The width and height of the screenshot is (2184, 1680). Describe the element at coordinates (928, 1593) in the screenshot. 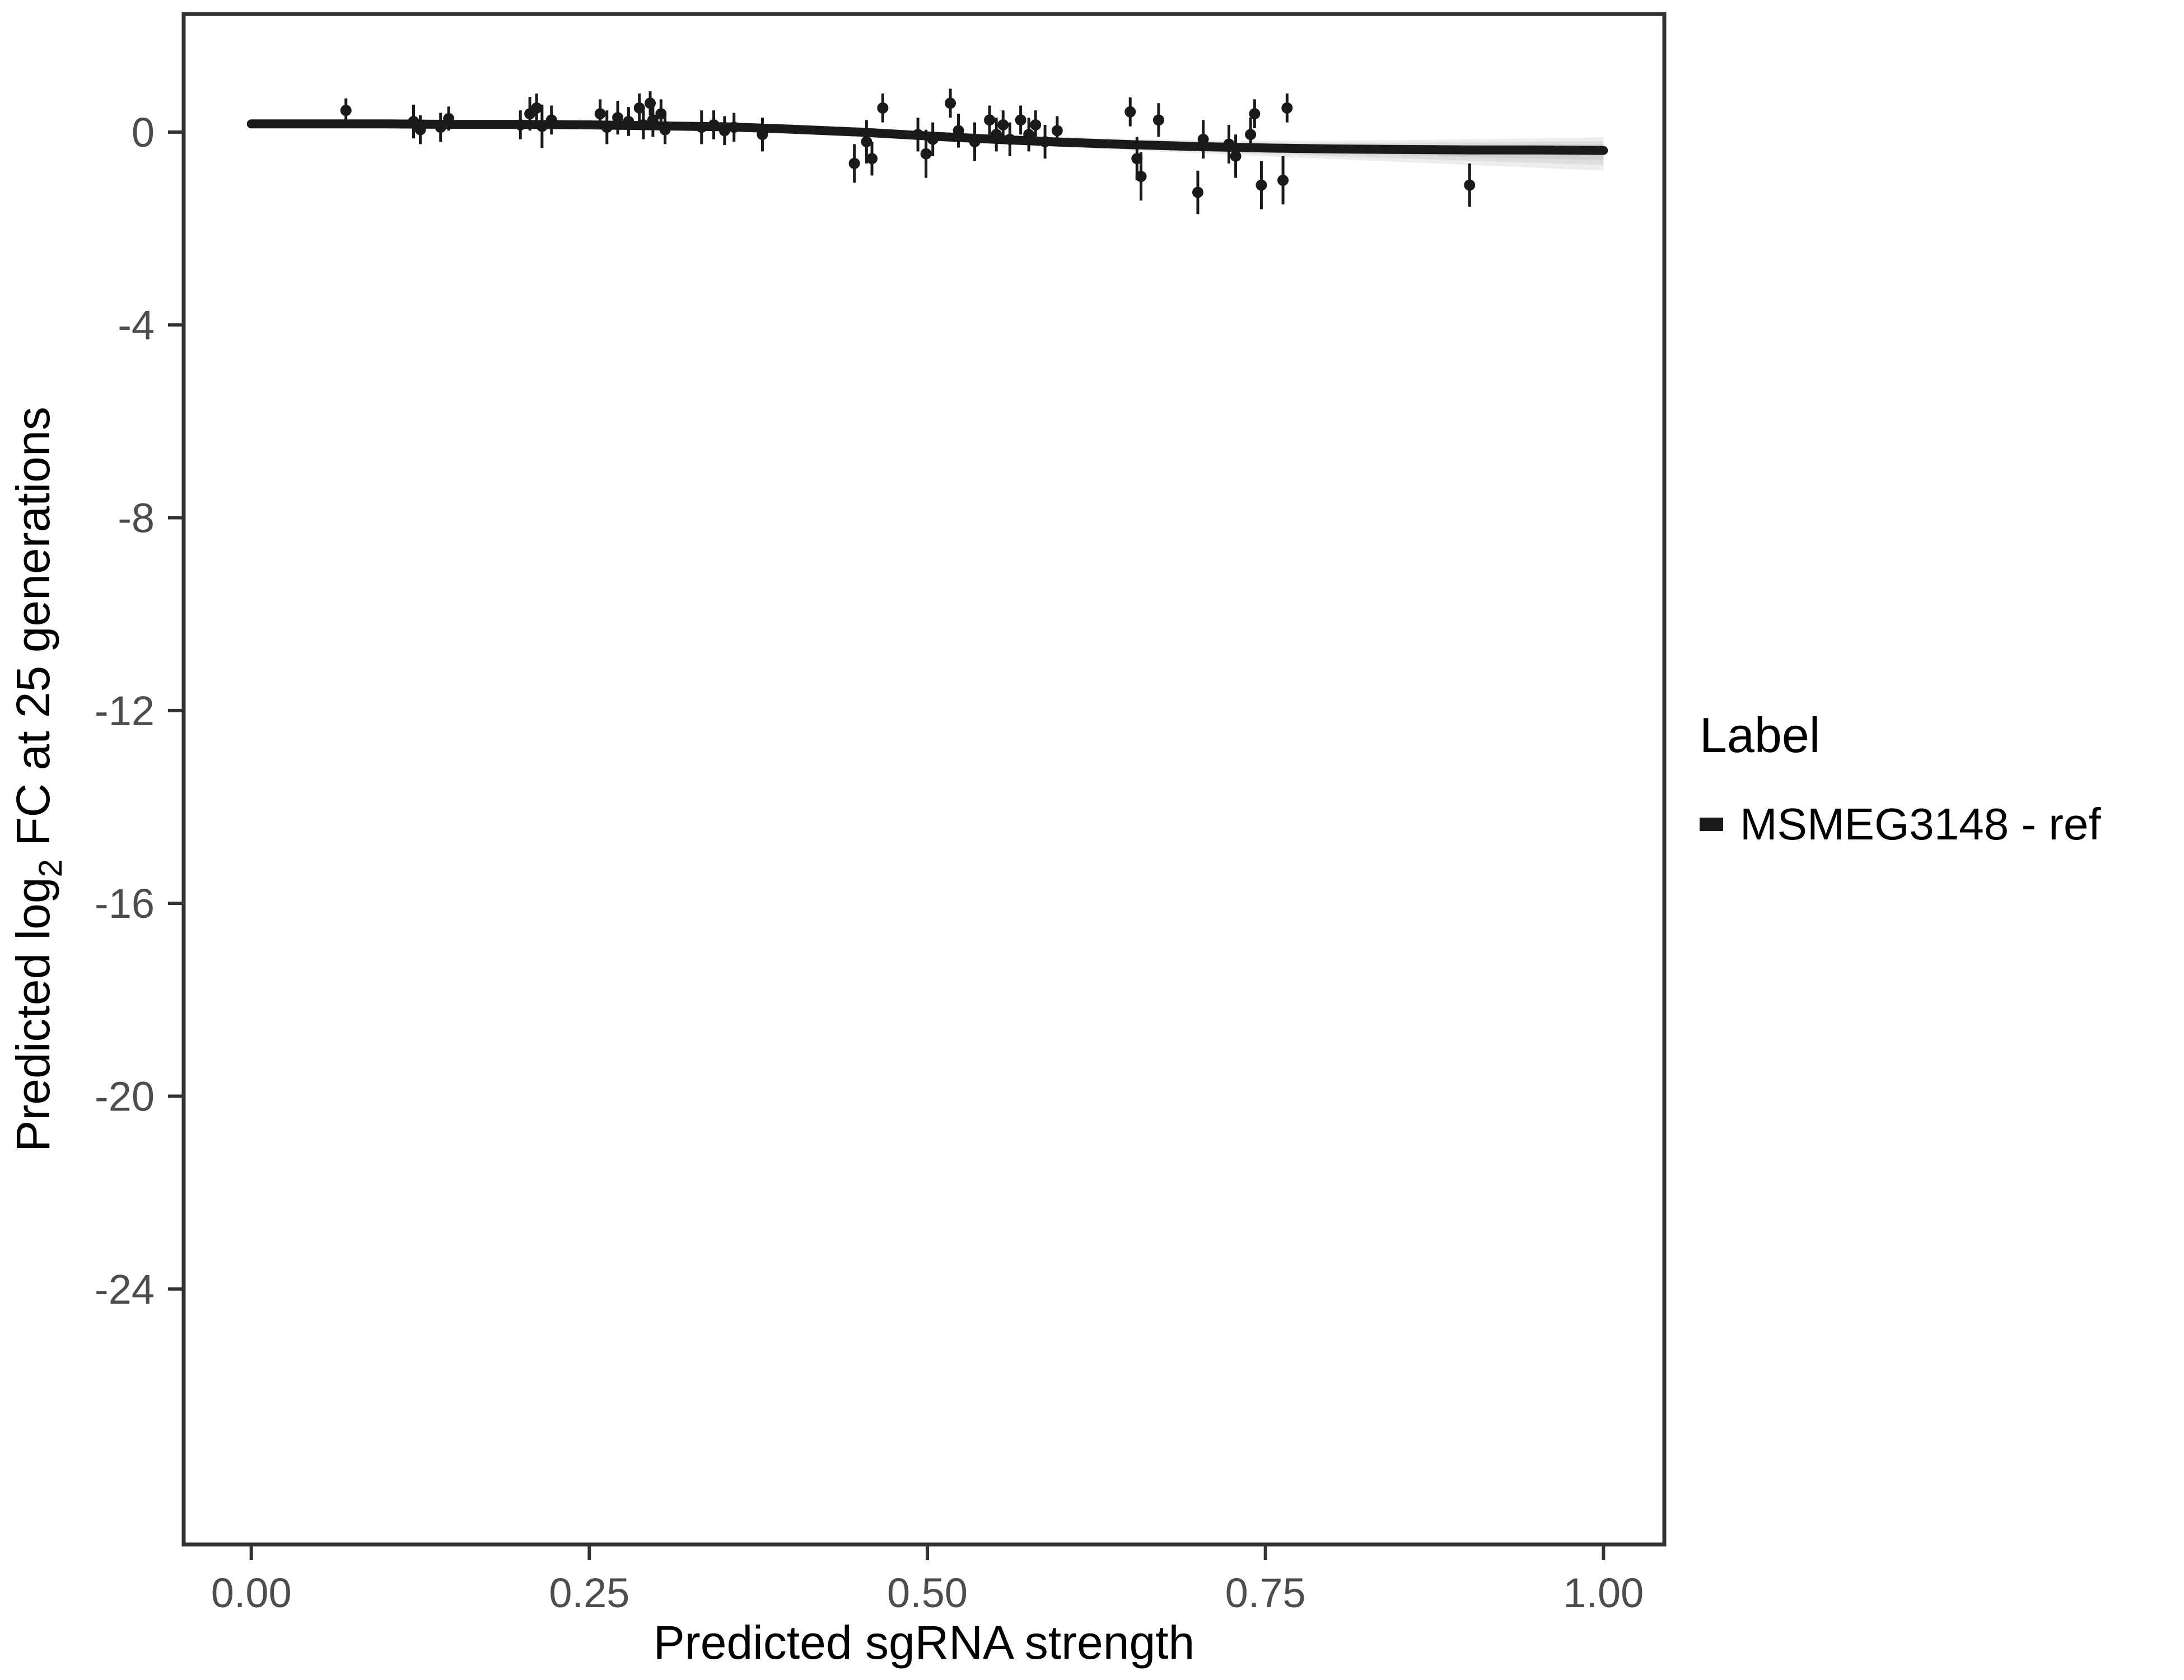

I see `svg-text: 0.50` at that location.